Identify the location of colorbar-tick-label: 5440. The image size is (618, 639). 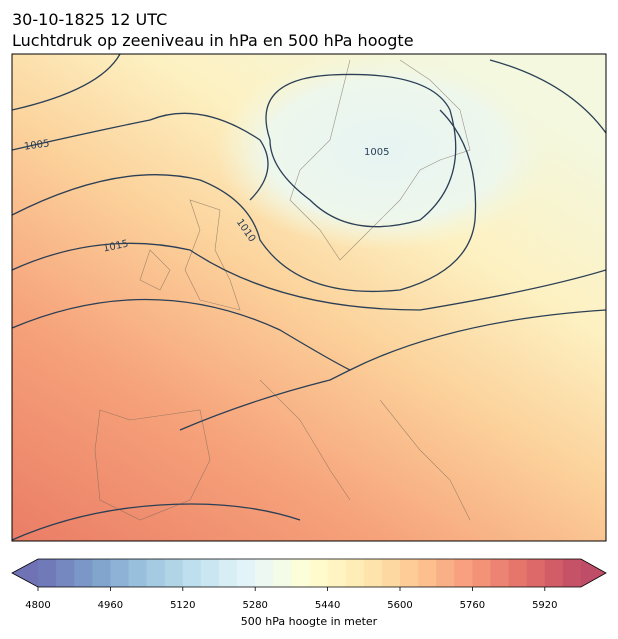
(327, 605).